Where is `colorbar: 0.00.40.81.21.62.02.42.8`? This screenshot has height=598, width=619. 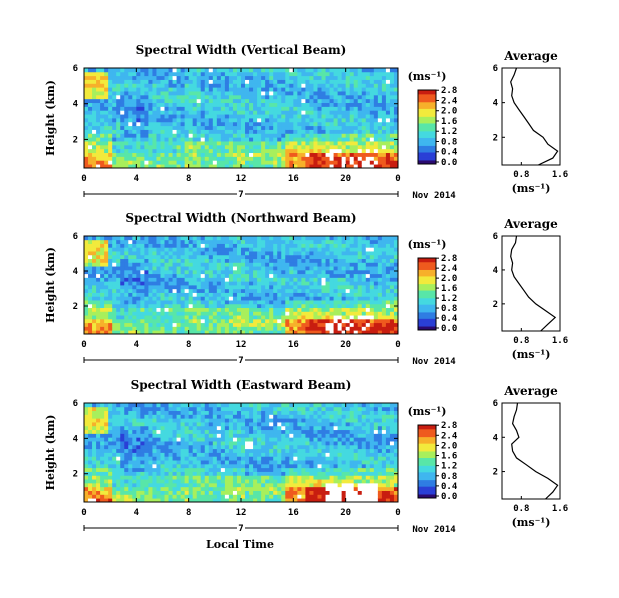 colorbar: 0.00.40.81.21.62.02.42.8 is located at coordinates (437, 127).